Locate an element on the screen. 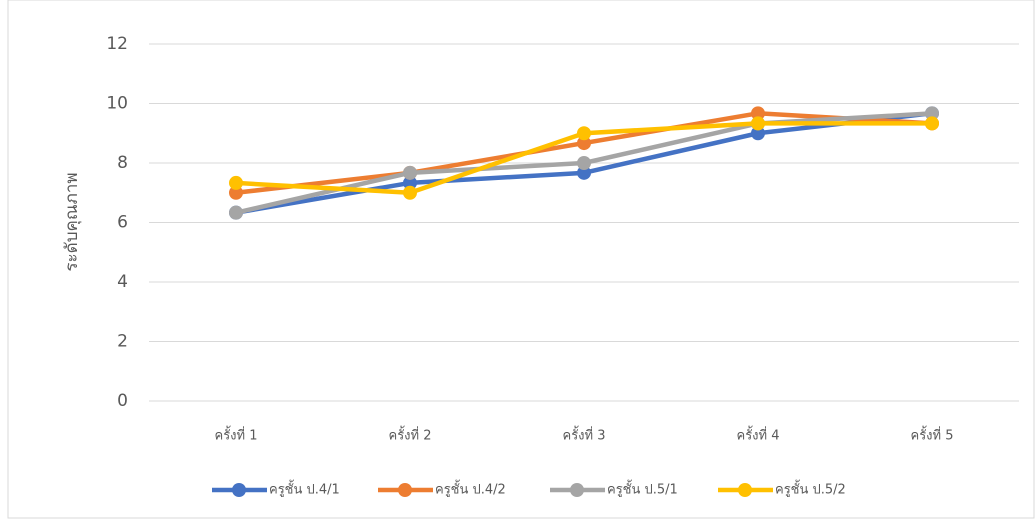 The width and height of the screenshot is (1035, 523). y-tick-label: 2 is located at coordinates (122, 342).